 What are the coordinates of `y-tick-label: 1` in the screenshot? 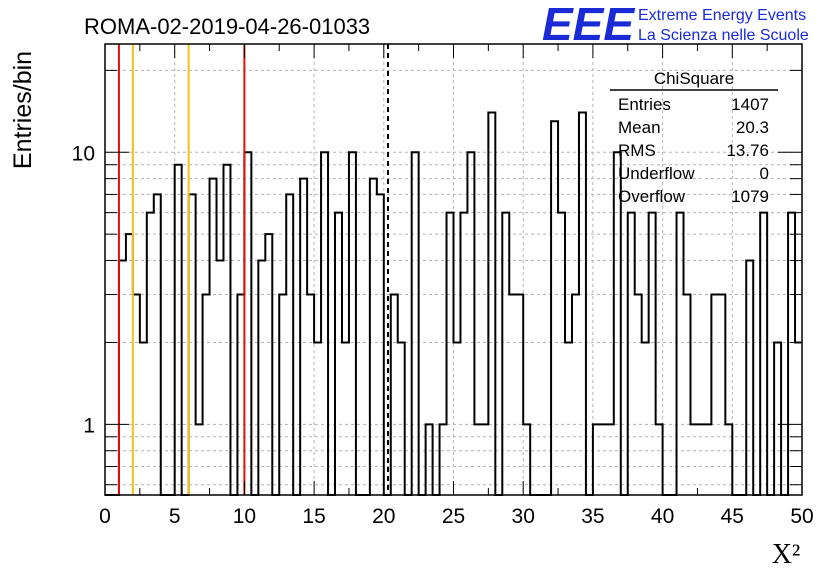 It's located at (89, 425).